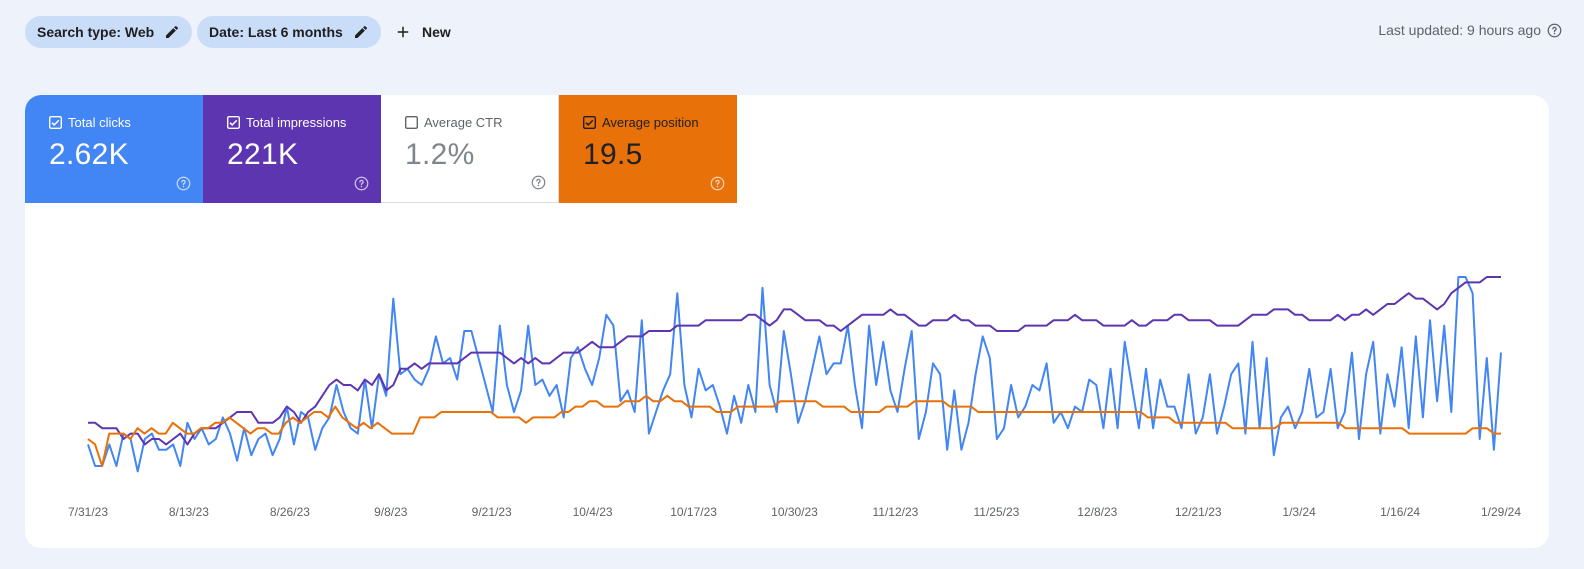 The image size is (1584, 569). I want to click on new-filter-button: New, so click(422, 32).